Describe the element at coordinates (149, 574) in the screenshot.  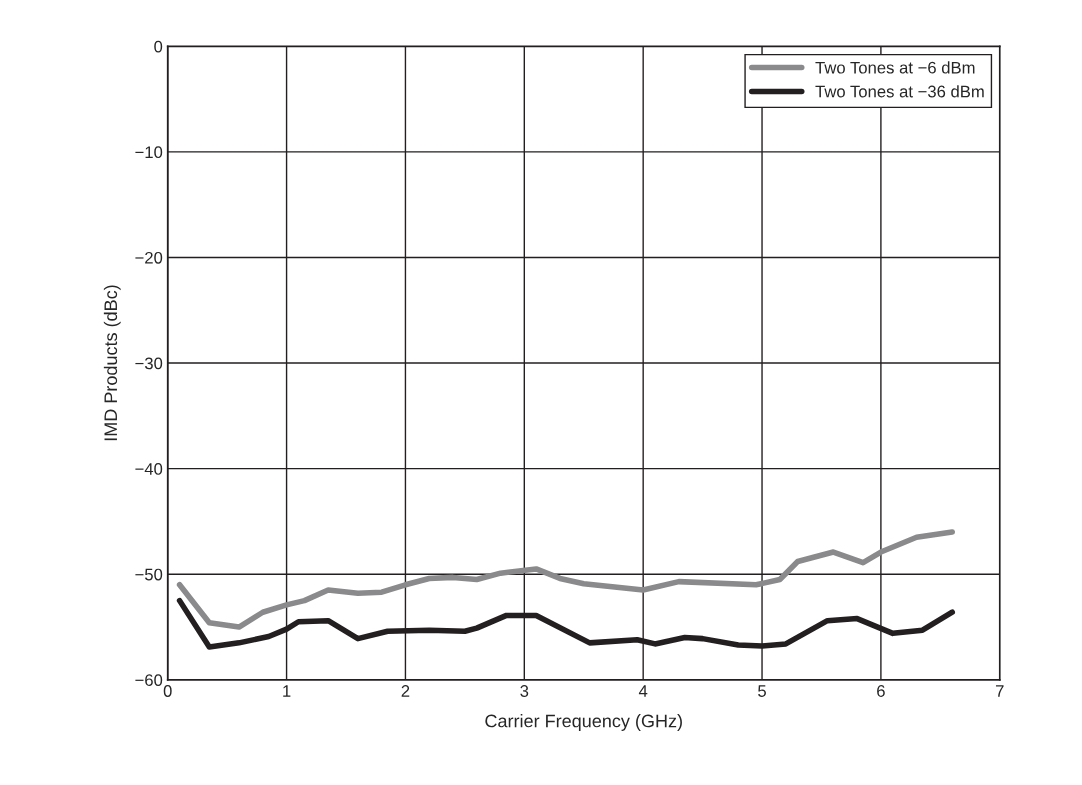
I see `y-tick-label: −50` at that location.